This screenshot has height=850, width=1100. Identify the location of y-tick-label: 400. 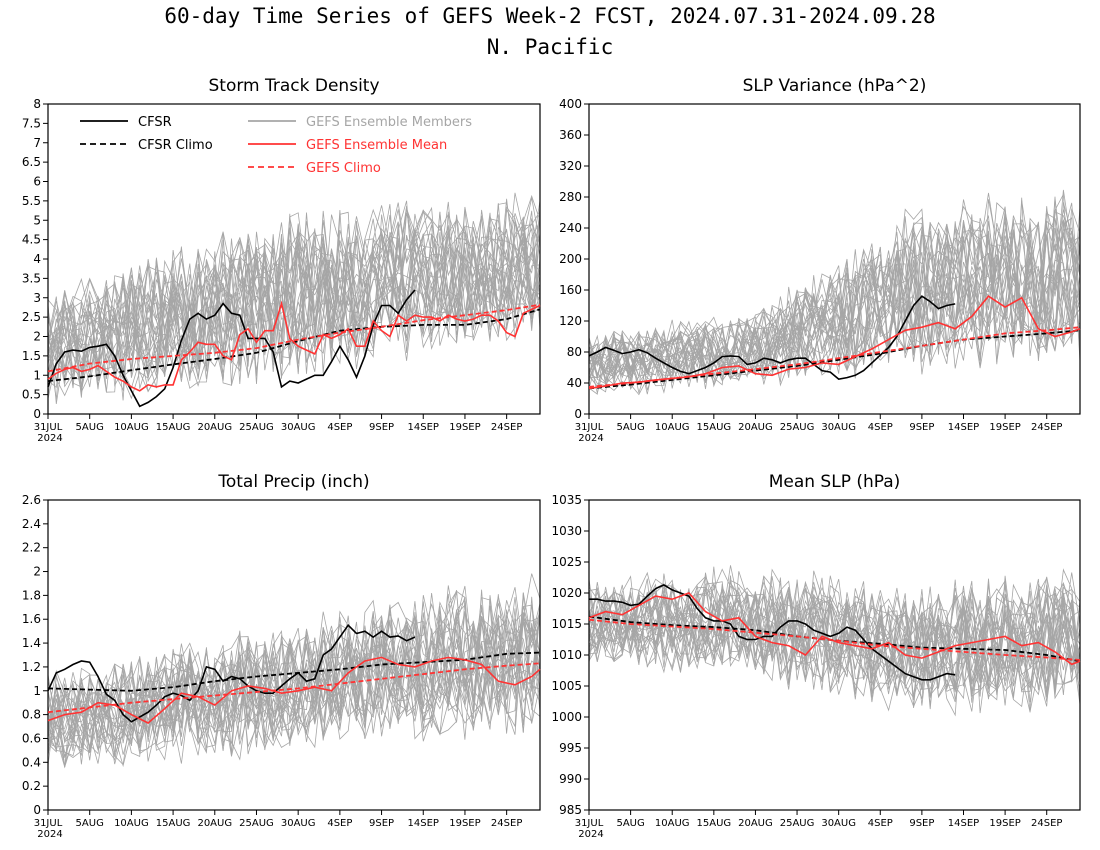
(570, 104).